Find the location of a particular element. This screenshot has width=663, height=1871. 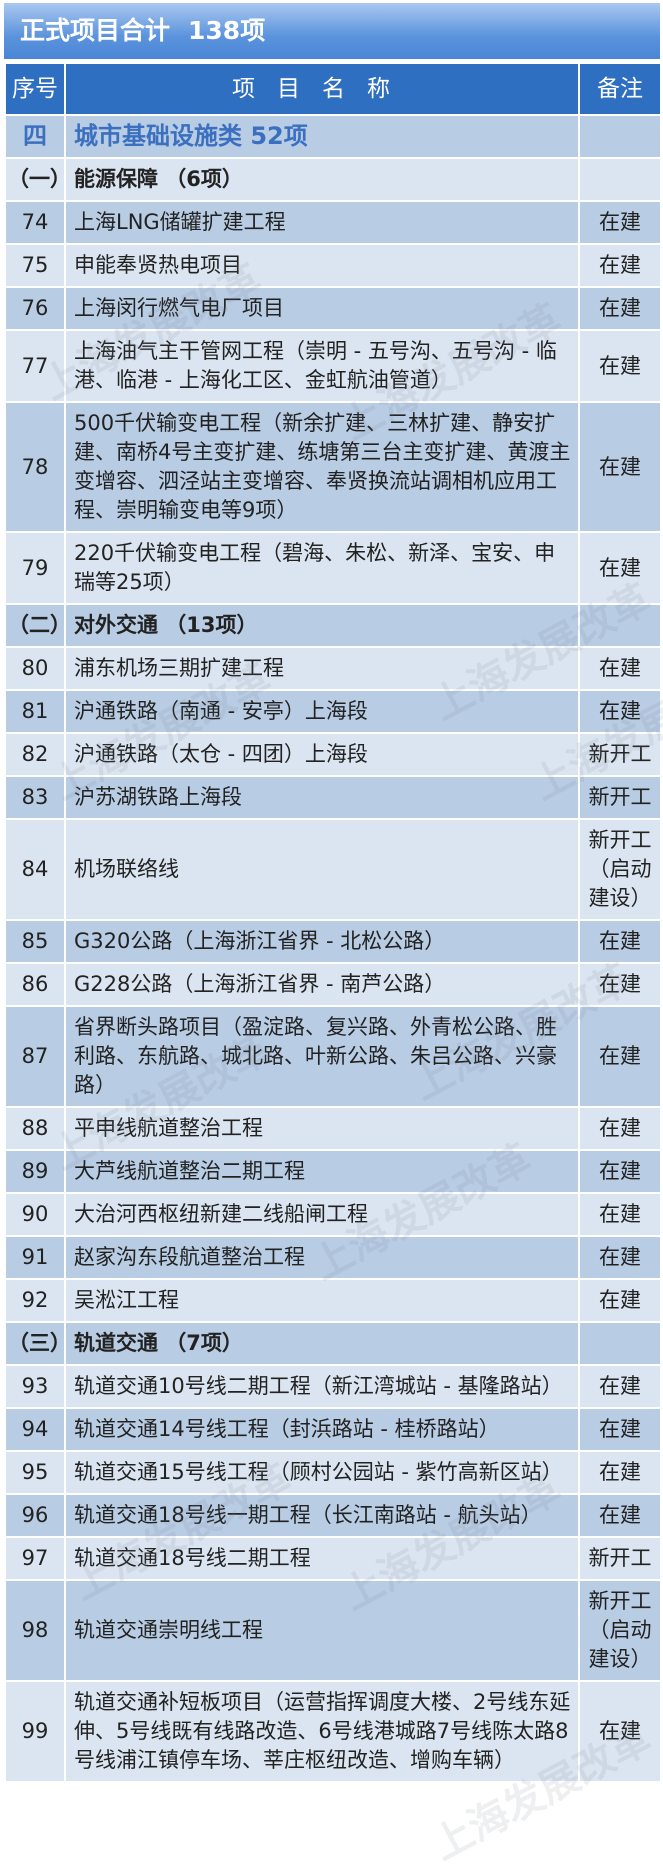

cell-name: 轨道交通崇明线工程 is located at coordinates (322, 1630).